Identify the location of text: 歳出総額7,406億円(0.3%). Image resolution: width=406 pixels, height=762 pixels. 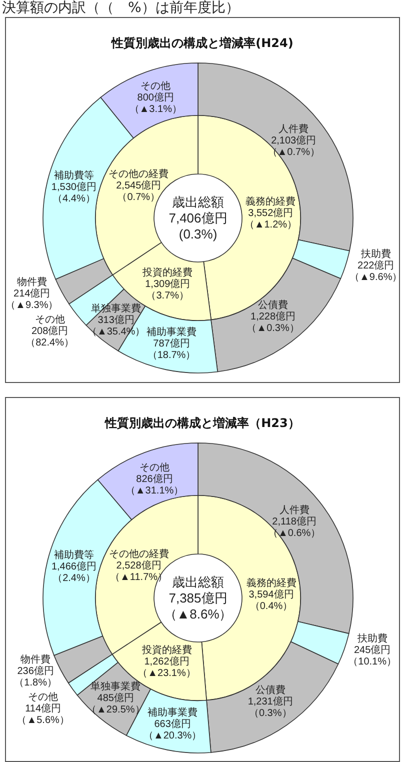
(198, 218).